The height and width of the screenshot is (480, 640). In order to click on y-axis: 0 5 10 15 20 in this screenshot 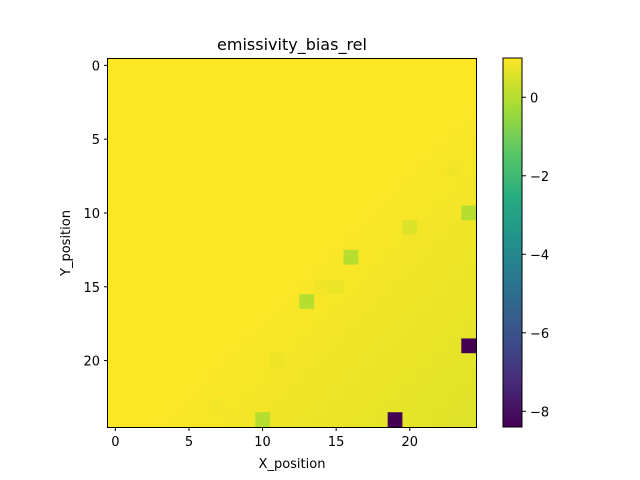, I will do `click(95, 214)`.